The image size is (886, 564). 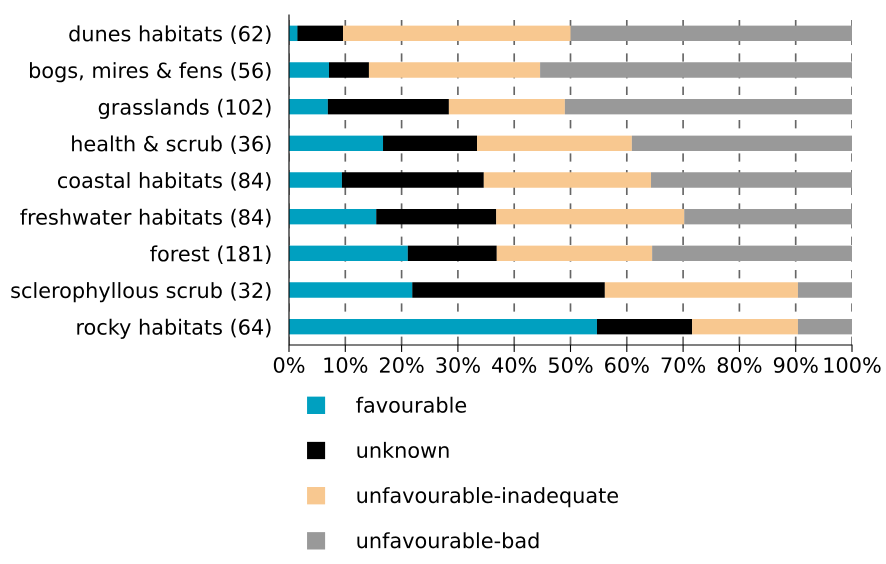 I want to click on x-tick-label: 100%, so click(x=852, y=365).